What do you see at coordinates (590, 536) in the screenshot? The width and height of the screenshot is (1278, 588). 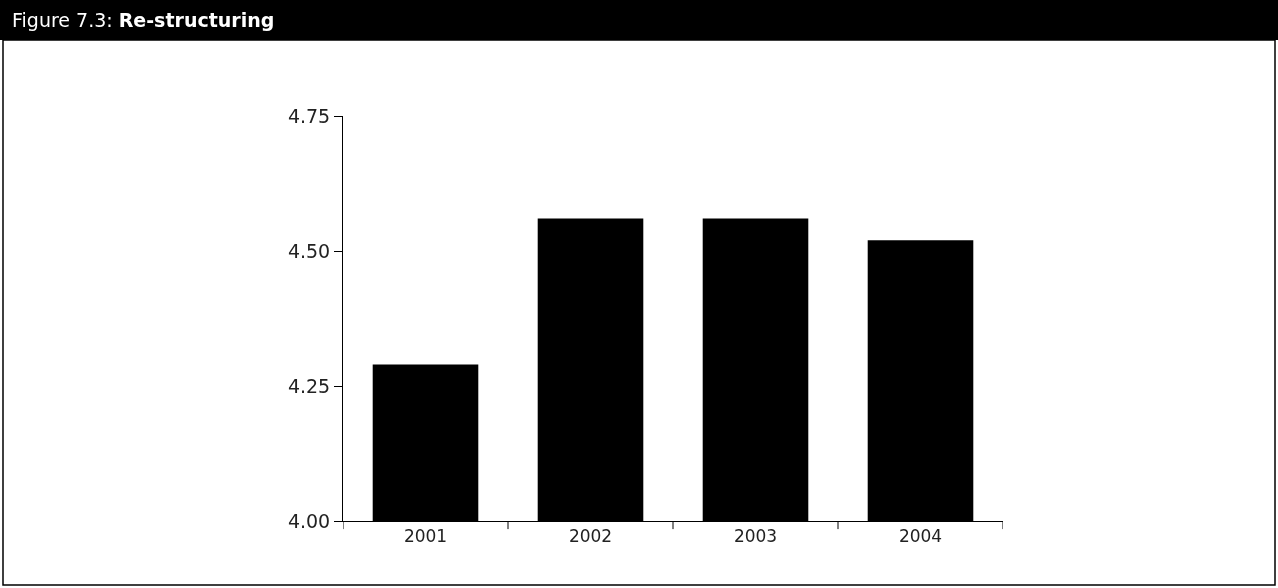 I see `x-tick-label: 2002` at bounding box center [590, 536].